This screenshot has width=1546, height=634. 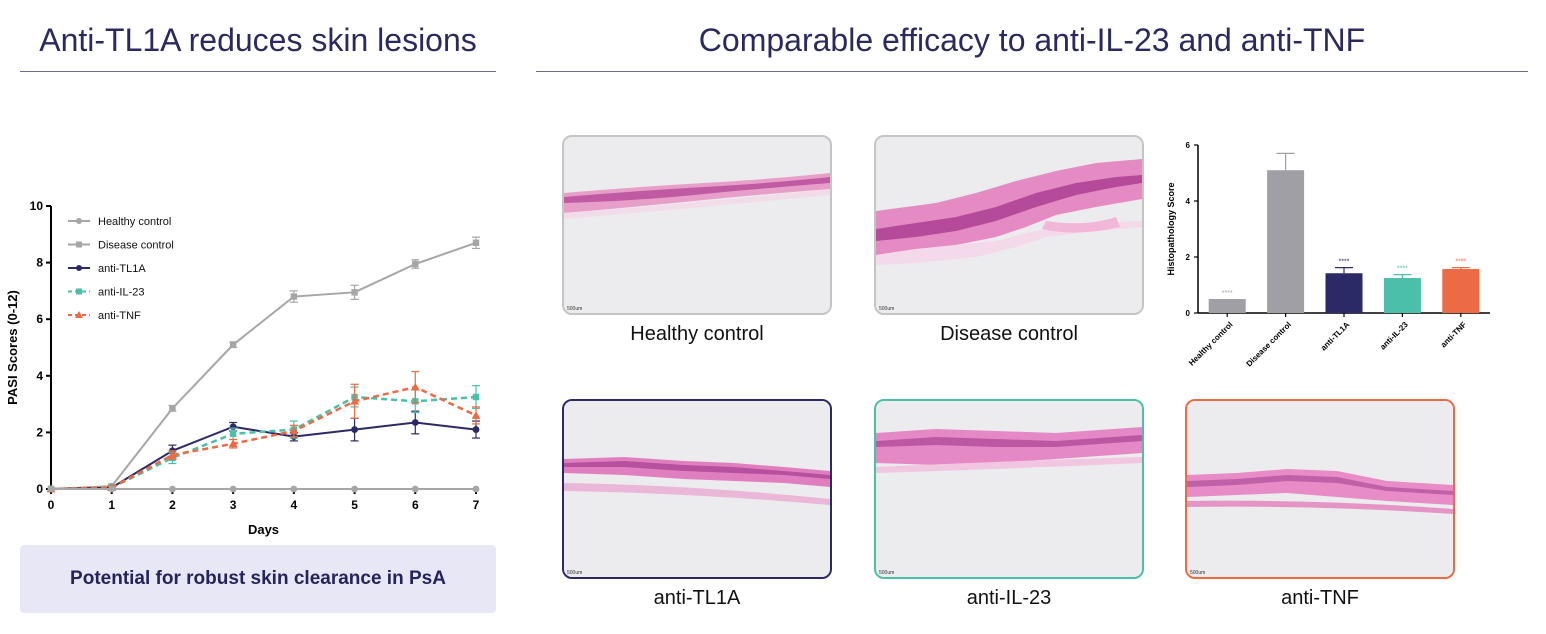 What do you see at coordinates (263, 489) in the screenshot?
I see `series-healthy-control` at bounding box center [263, 489].